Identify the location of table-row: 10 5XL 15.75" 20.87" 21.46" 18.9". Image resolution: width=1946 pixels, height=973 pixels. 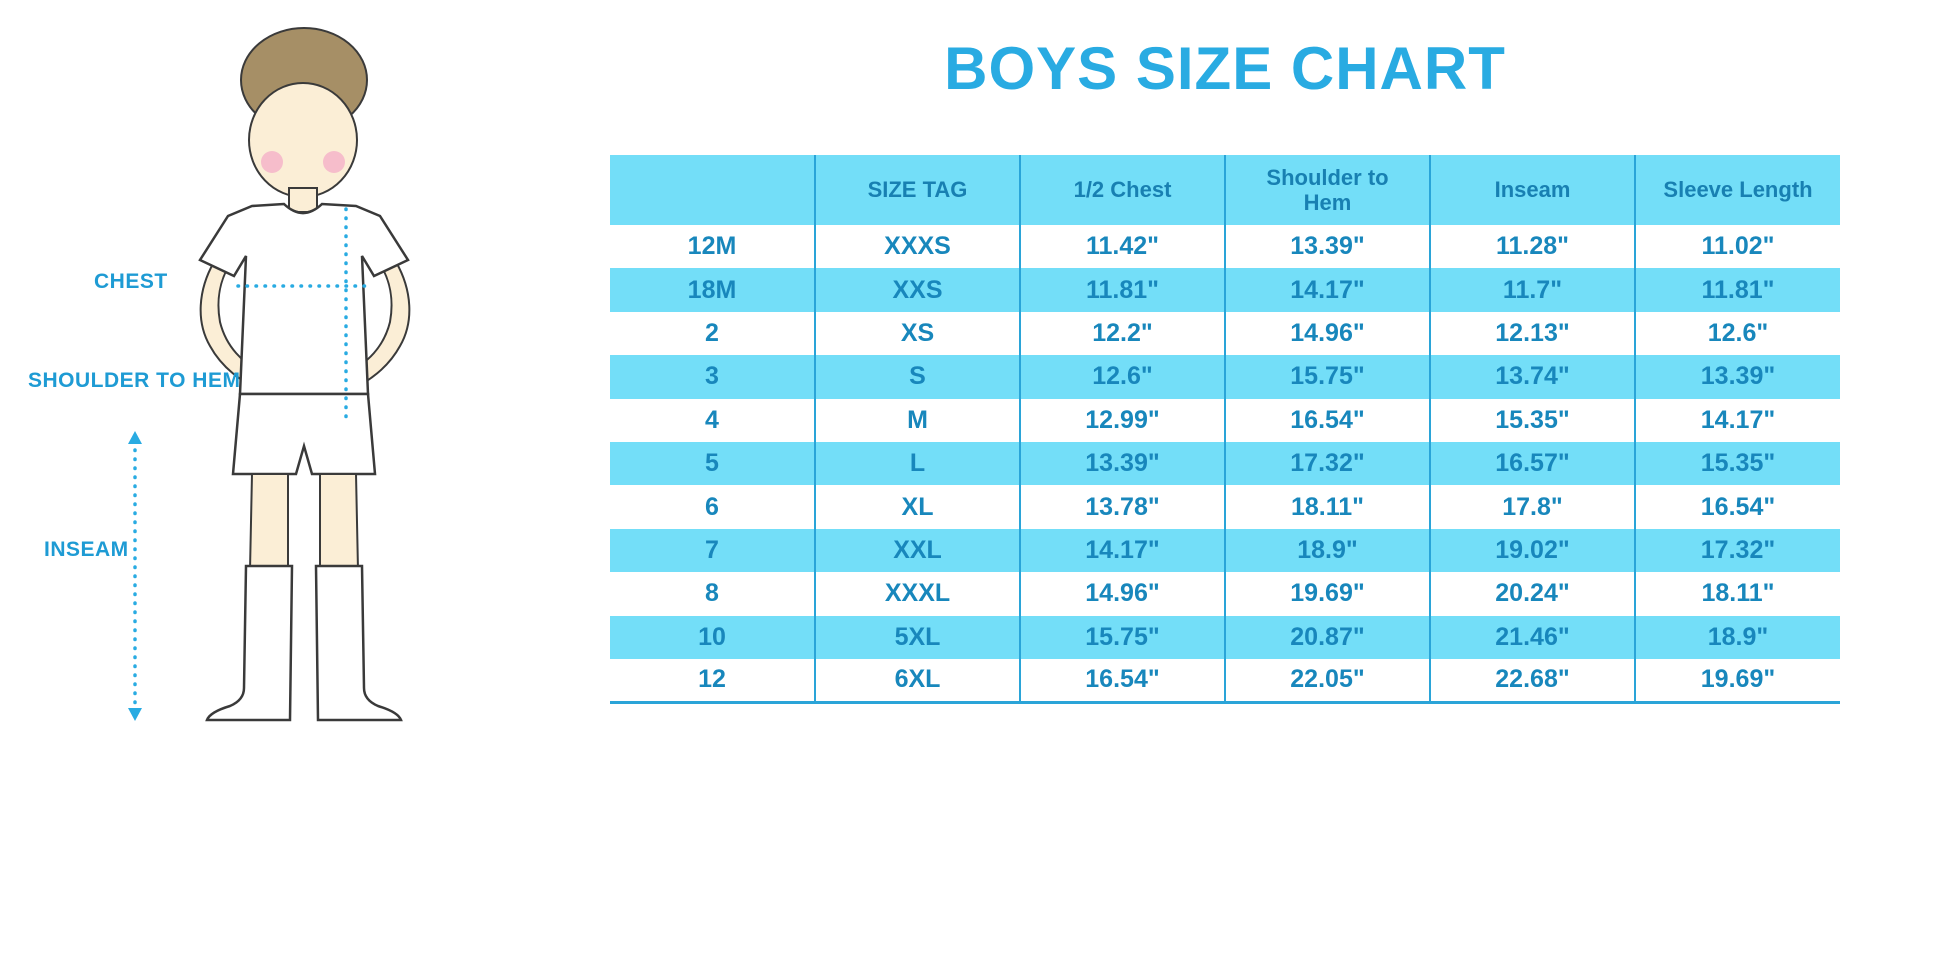
(1225, 637).